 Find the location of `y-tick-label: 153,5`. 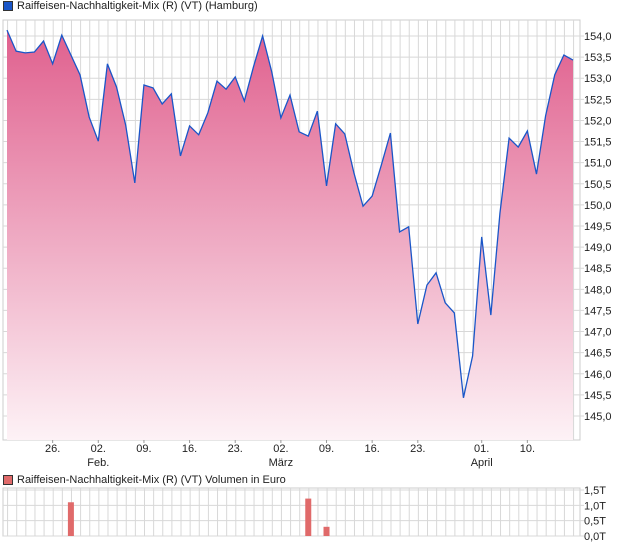

y-tick-label: 153,5 is located at coordinates (598, 58).